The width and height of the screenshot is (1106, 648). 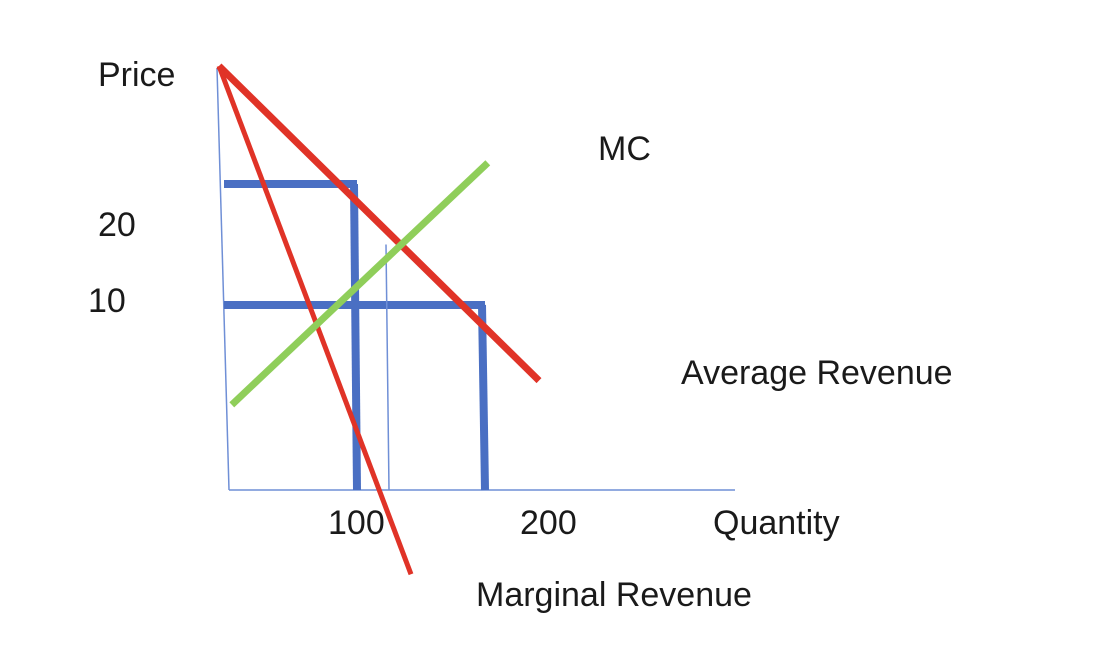 I want to click on series-label-mc: MC, so click(x=624, y=149).